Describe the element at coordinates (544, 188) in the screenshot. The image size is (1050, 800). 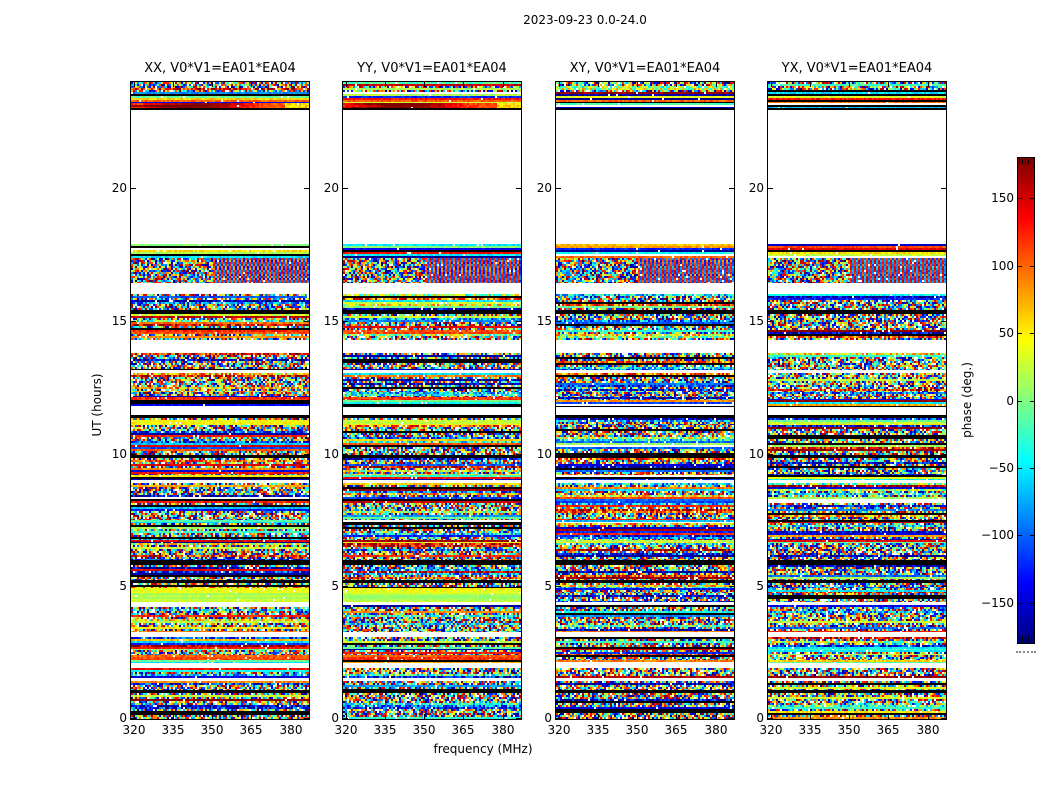
I see `y-tick-label: 20` at that location.